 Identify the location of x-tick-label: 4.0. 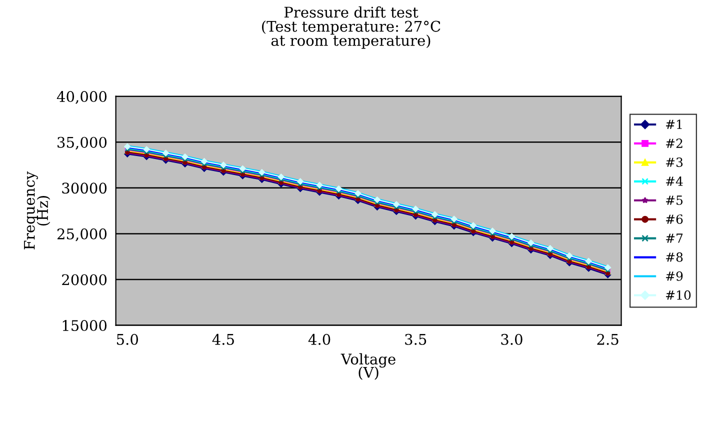
(319, 339).